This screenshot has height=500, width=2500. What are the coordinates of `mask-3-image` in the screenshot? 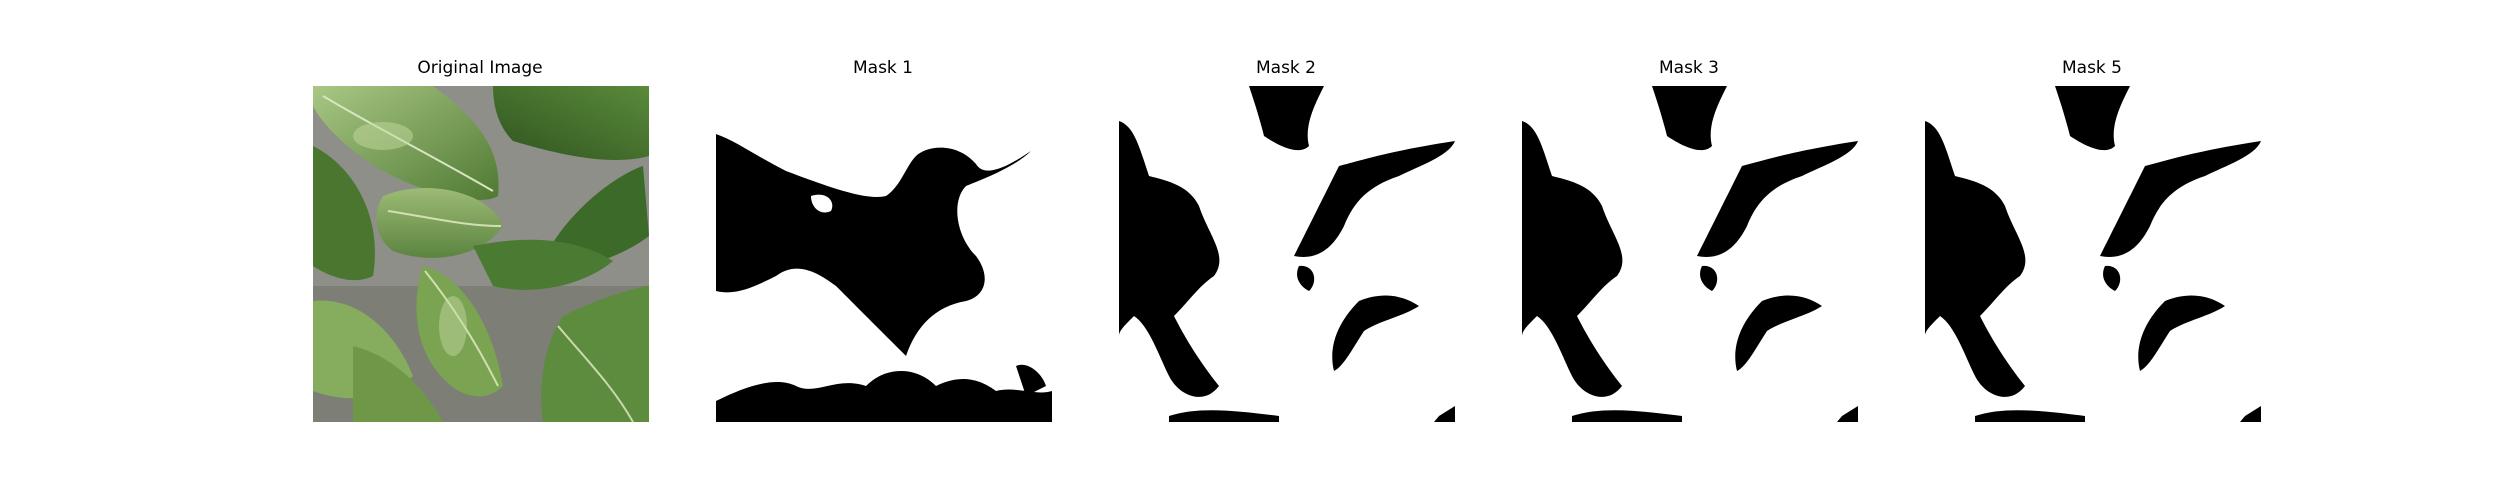 It's located at (1690, 254).